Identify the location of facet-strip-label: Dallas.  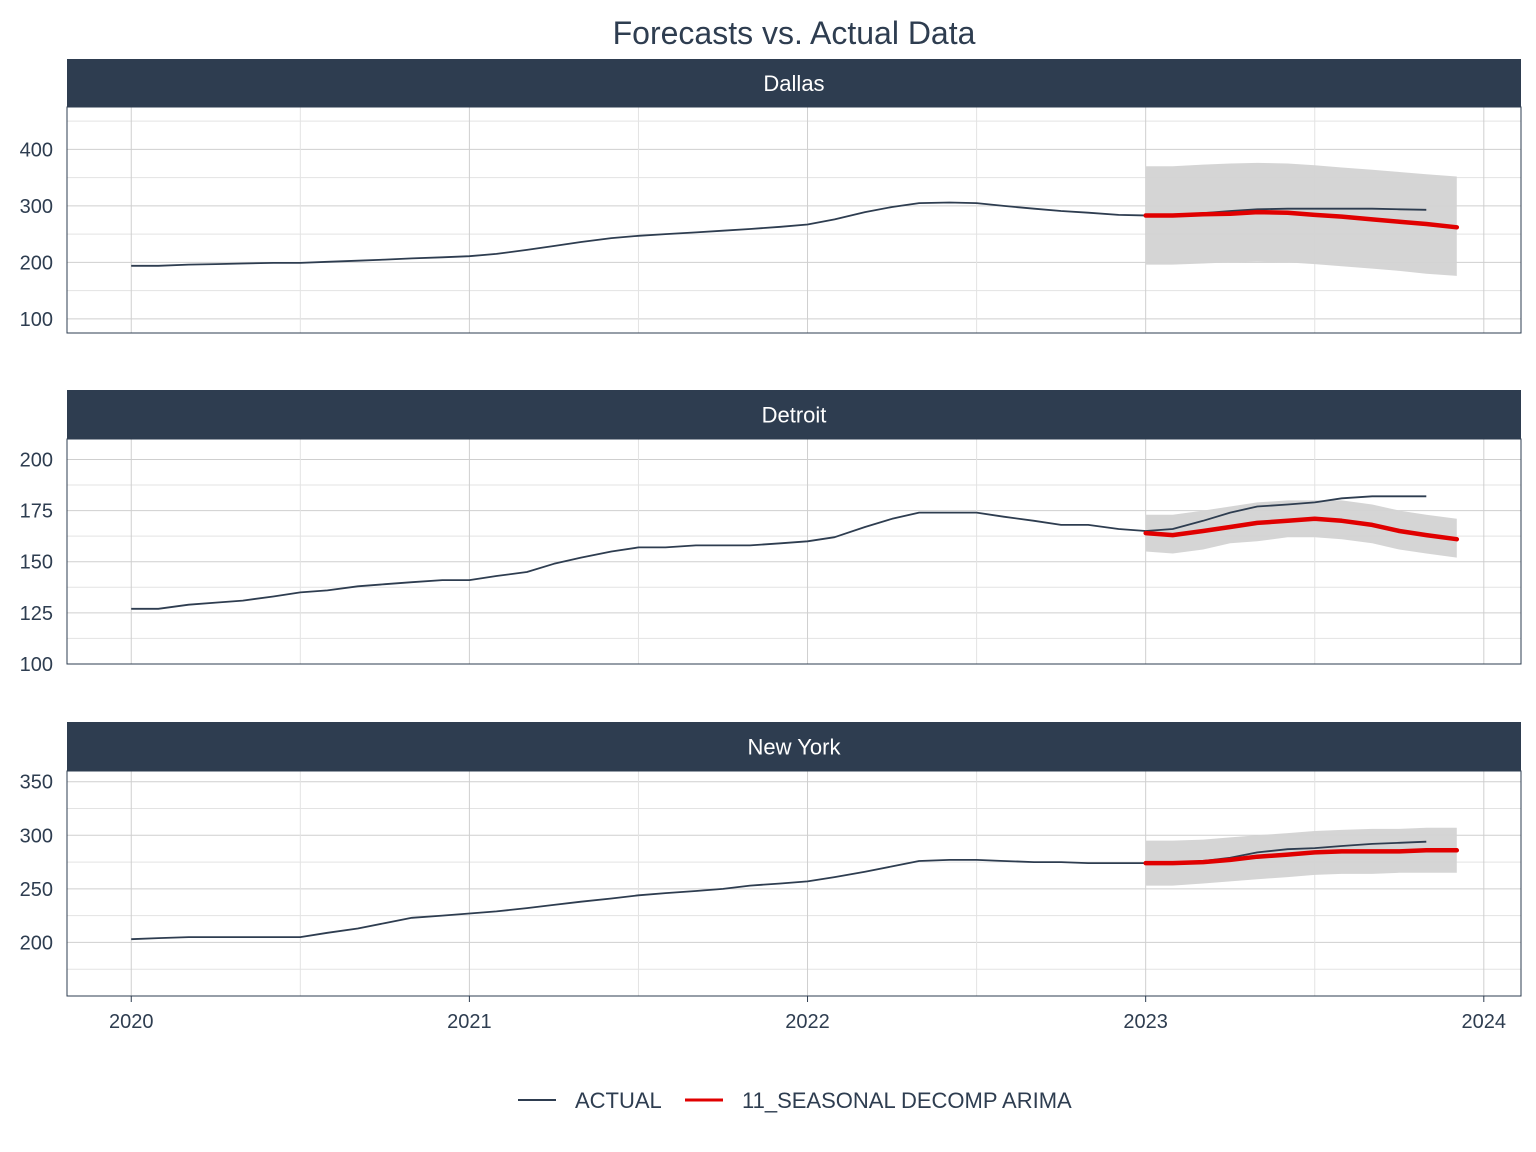
(793, 83).